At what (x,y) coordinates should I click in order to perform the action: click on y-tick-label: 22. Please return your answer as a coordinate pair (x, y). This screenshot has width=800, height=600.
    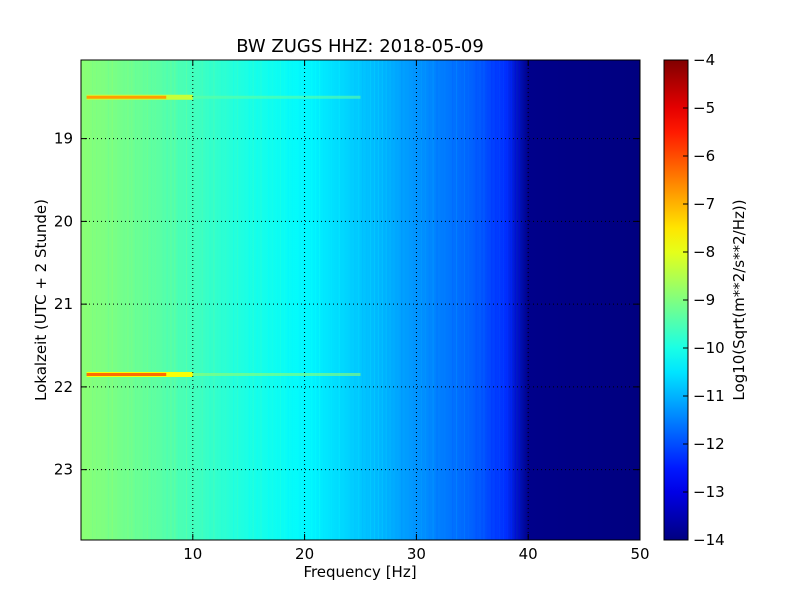
    Looking at the image, I should click on (63, 387).